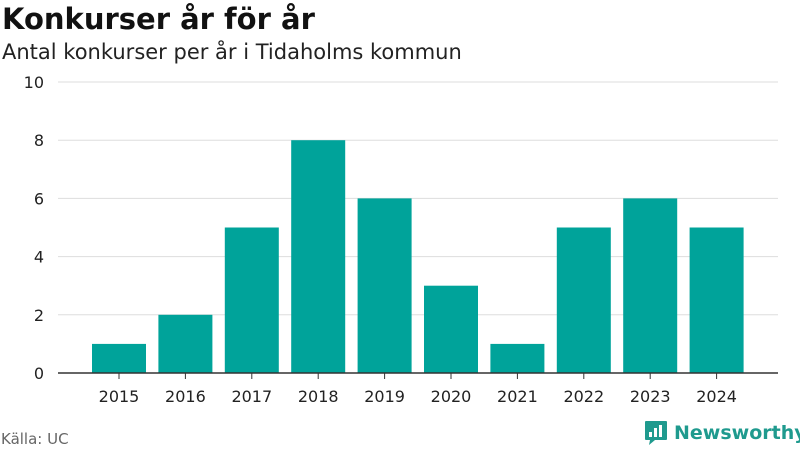 The width and height of the screenshot is (800, 450). Describe the element at coordinates (185, 396) in the screenshot. I see `x-tick-label: 2016` at that location.